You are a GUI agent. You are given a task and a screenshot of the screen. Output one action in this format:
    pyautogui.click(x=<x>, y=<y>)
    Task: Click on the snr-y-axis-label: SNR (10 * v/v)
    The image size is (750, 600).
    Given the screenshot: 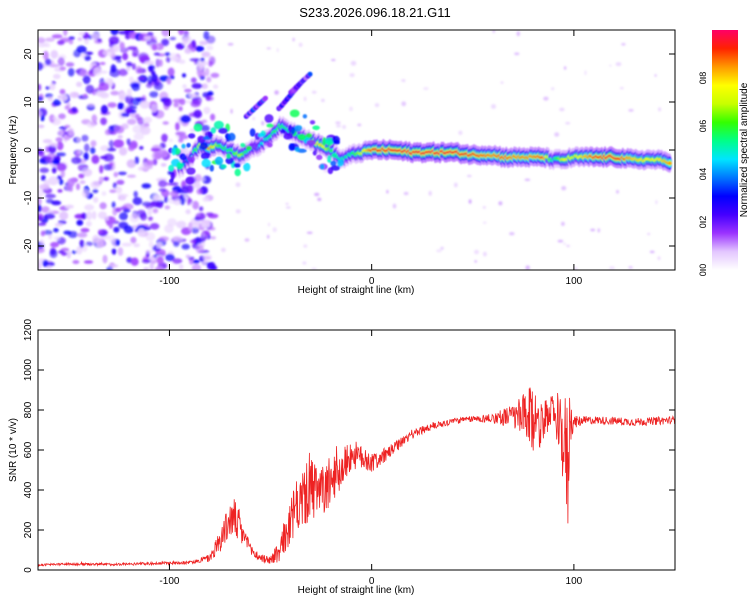 What is the action you would take?
    pyautogui.click(x=13, y=450)
    